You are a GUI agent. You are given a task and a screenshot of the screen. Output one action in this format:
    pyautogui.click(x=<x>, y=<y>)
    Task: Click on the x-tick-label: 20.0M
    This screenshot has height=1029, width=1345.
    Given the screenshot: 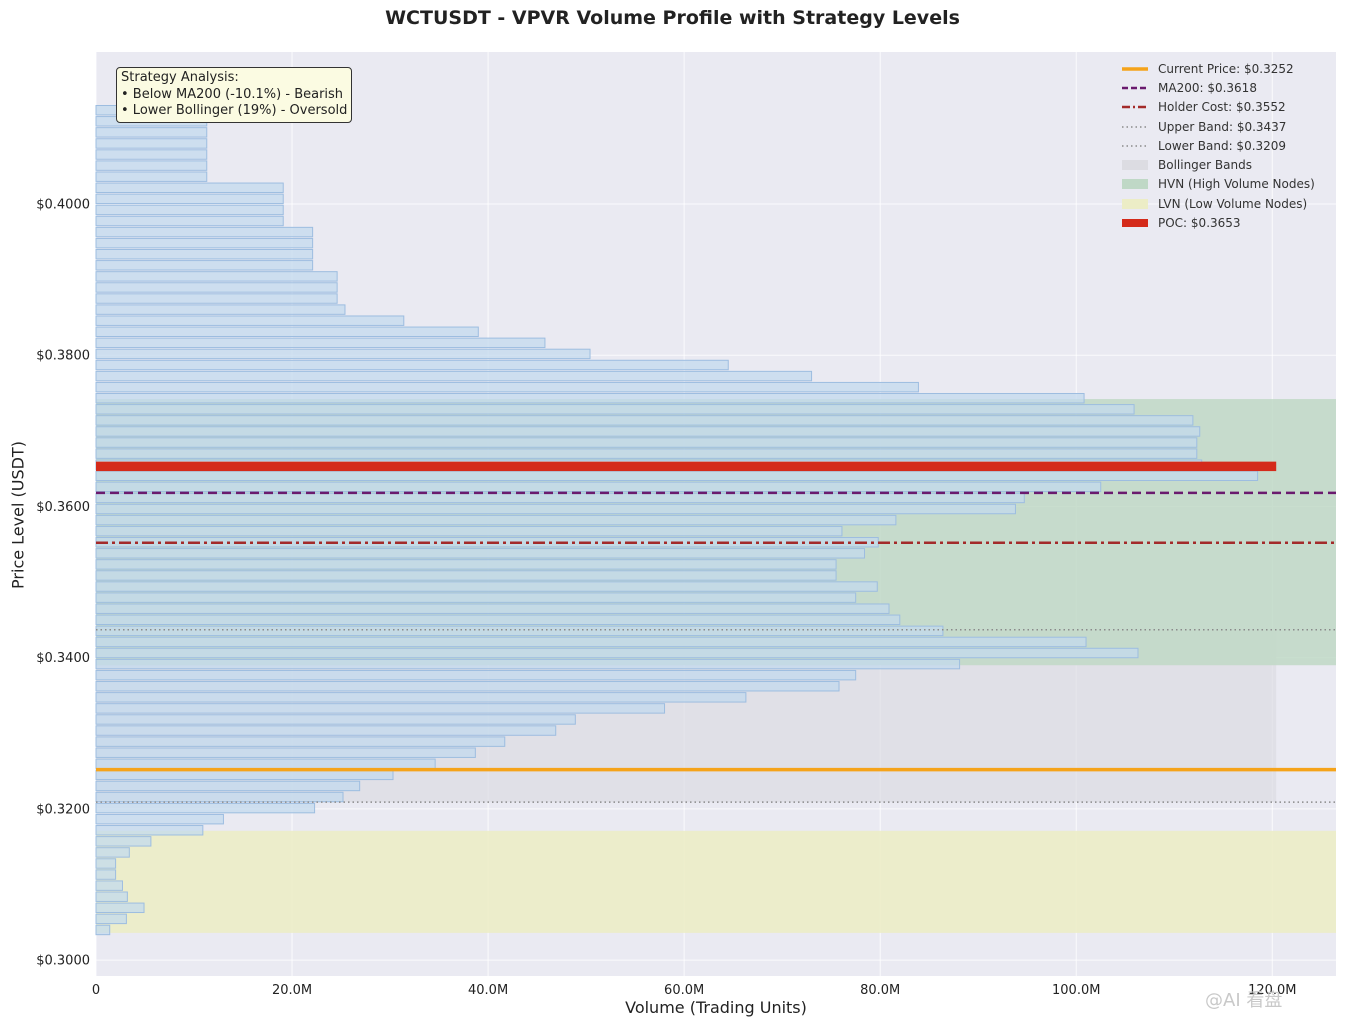 What is the action you would take?
    pyautogui.click(x=292, y=990)
    